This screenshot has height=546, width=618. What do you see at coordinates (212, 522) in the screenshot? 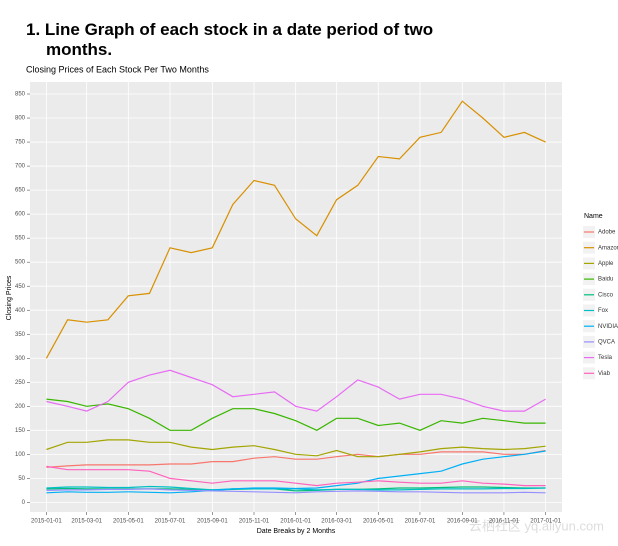
I see `x-tick-label: 2015-09-01` at bounding box center [212, 522].